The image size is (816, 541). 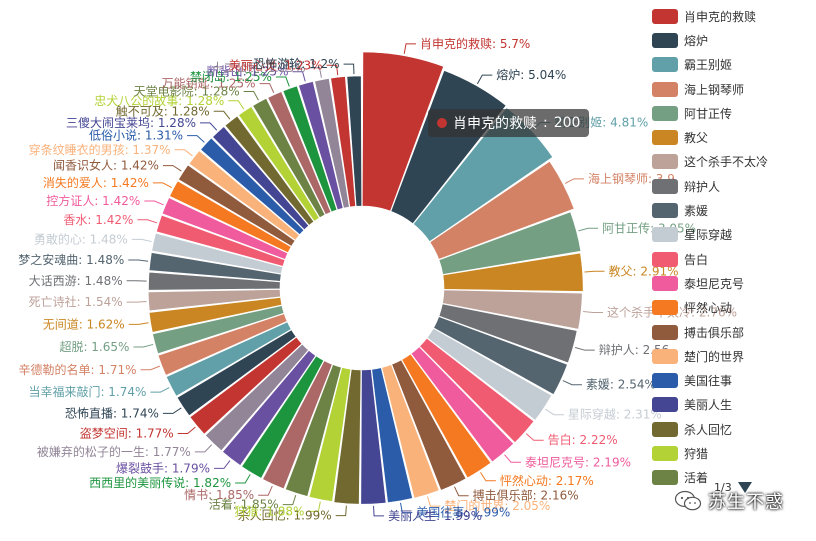 I want to click on slice-label-26: 当幸福来敲门: 1.74%, so click(x=87, y=391).